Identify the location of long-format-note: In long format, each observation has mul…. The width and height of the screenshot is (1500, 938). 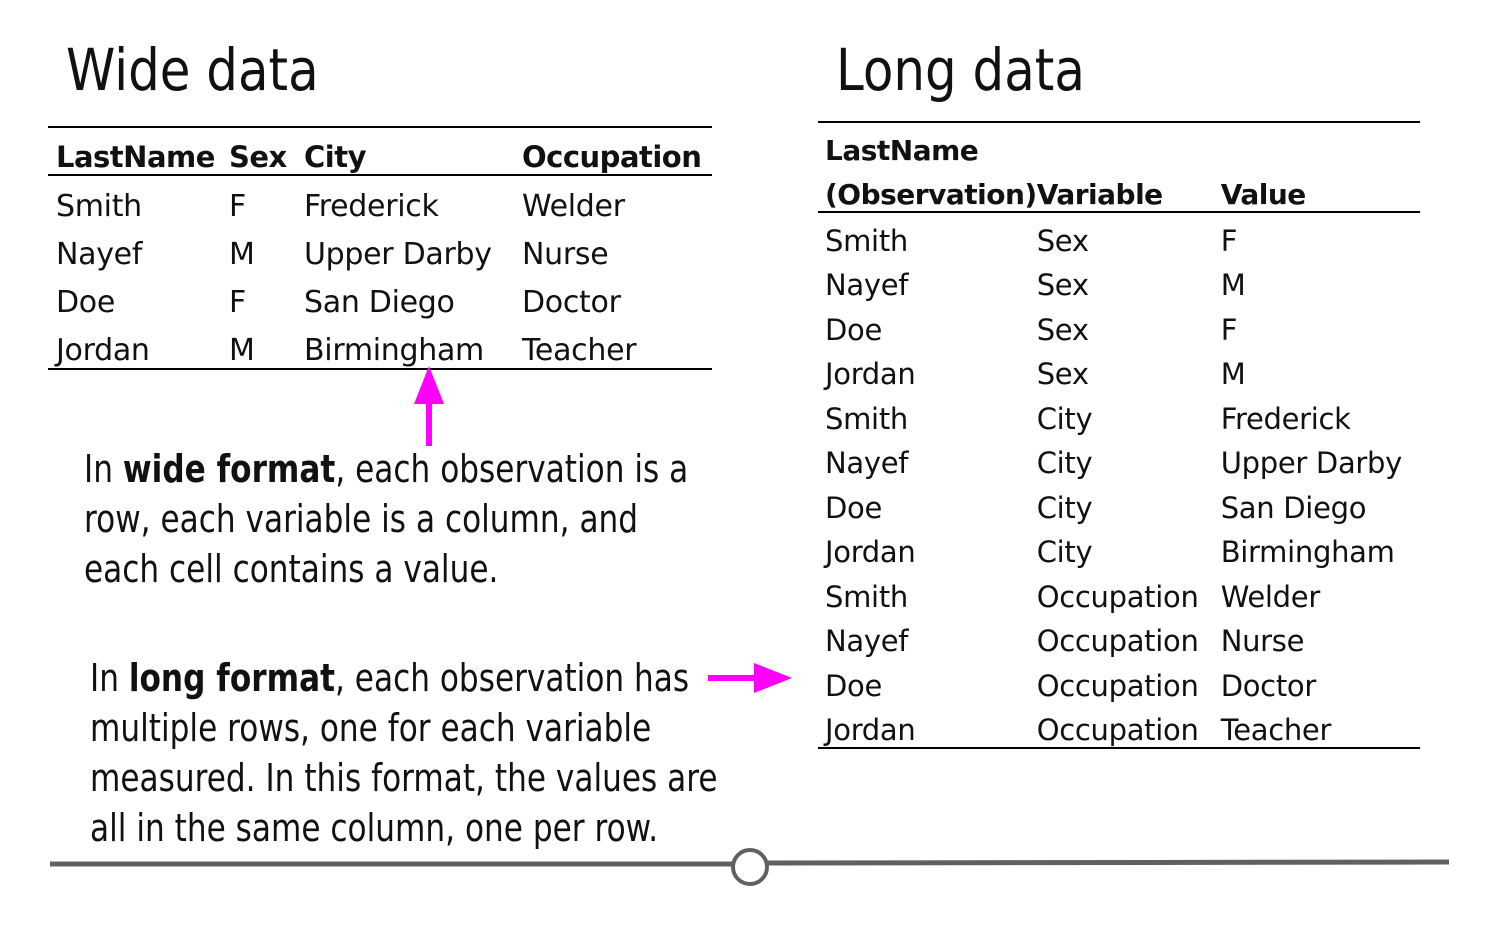
(404, 753).